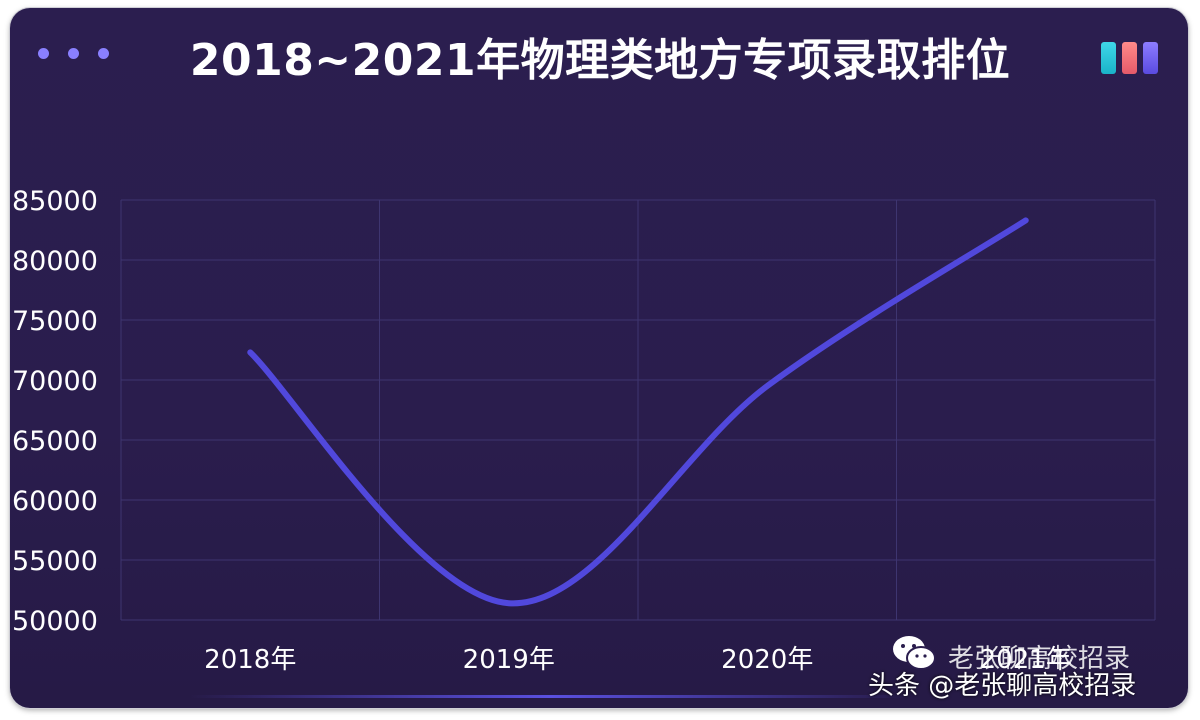 Image resolution: width=1200 pixels, height=720 pixels. What do you see at coordinates (55, 201) in the screenshot?
I see `y-tick-label: 85000` at bounding box center [55, 201].